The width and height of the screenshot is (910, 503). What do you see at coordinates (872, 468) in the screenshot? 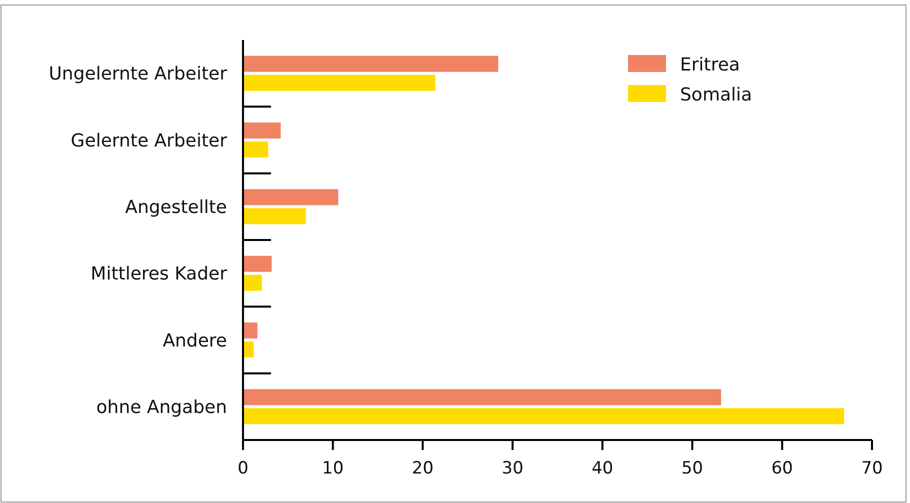
I see `x-tick-label: 70` at bounding box center [872, 468].